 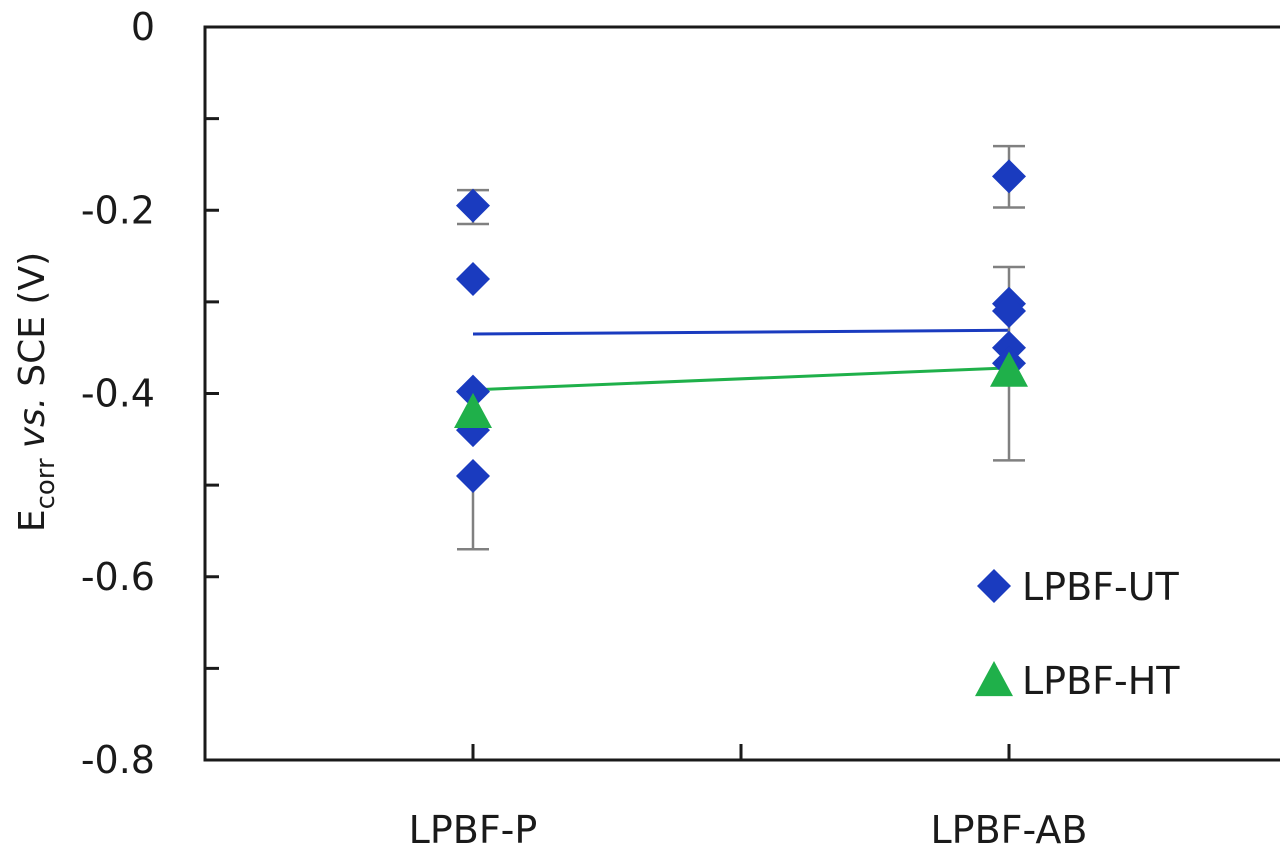 I want to click on y-axis-label: Ecorr vs. SCE (V), so click(x=36, y=392).